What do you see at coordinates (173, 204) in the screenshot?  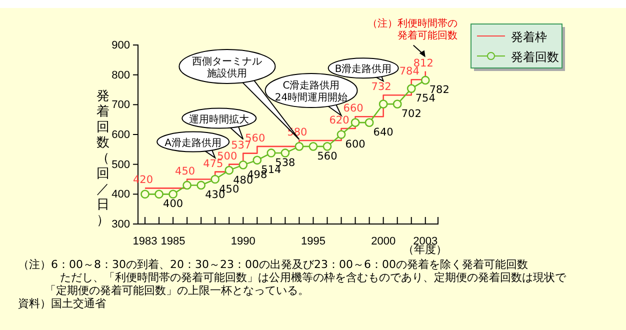 I see `data-label: 400` at bounding box center [173, 204].